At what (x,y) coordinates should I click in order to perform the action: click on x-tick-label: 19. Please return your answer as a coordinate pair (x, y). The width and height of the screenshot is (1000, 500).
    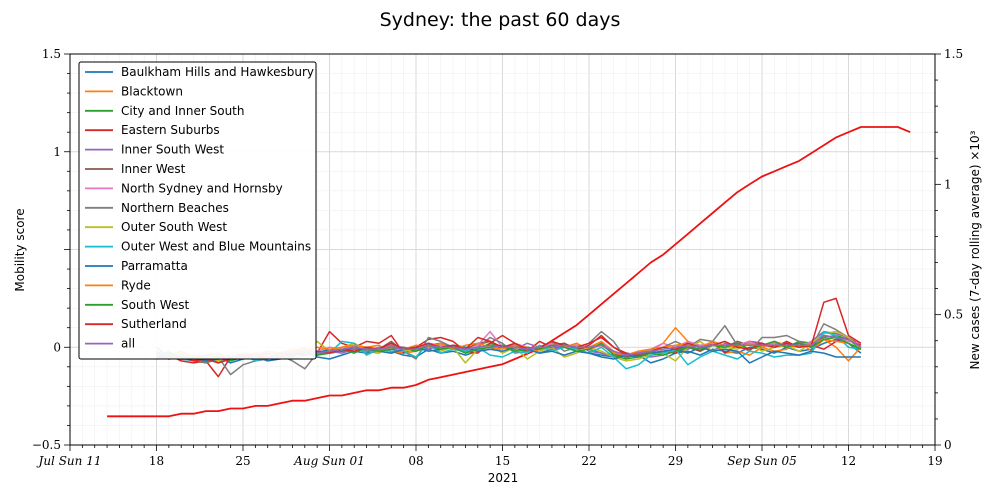
    Looking at the image, I should click on (934, 461).